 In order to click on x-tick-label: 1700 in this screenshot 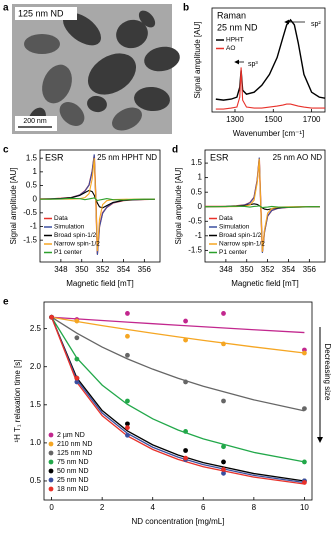, I will do `click(312, 119)`.